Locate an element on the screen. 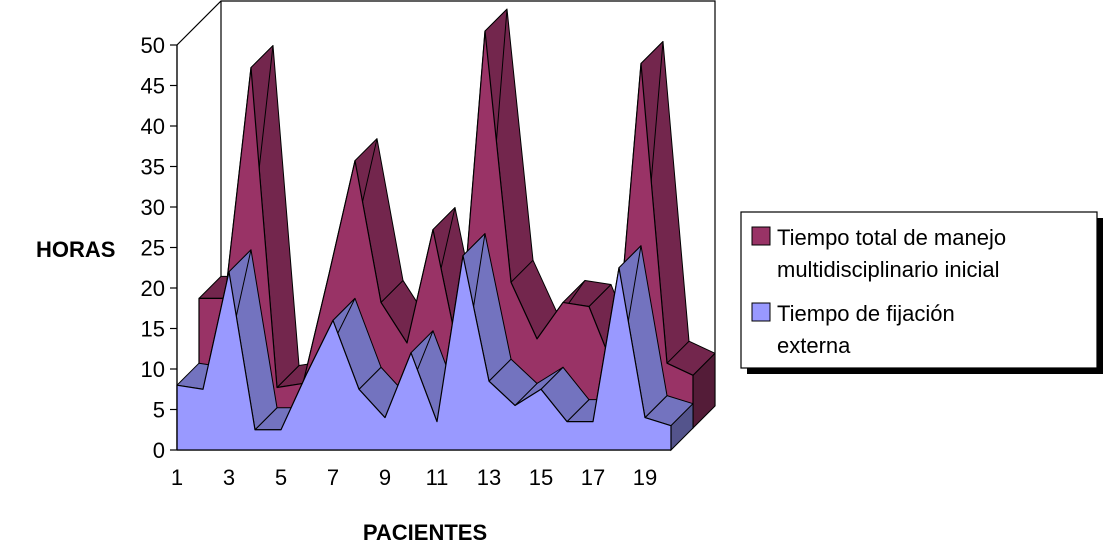 Image resolution: width=1103 pixels, height=550 pixels. x-tick-label: 1 is located at coordinates (177, 477).